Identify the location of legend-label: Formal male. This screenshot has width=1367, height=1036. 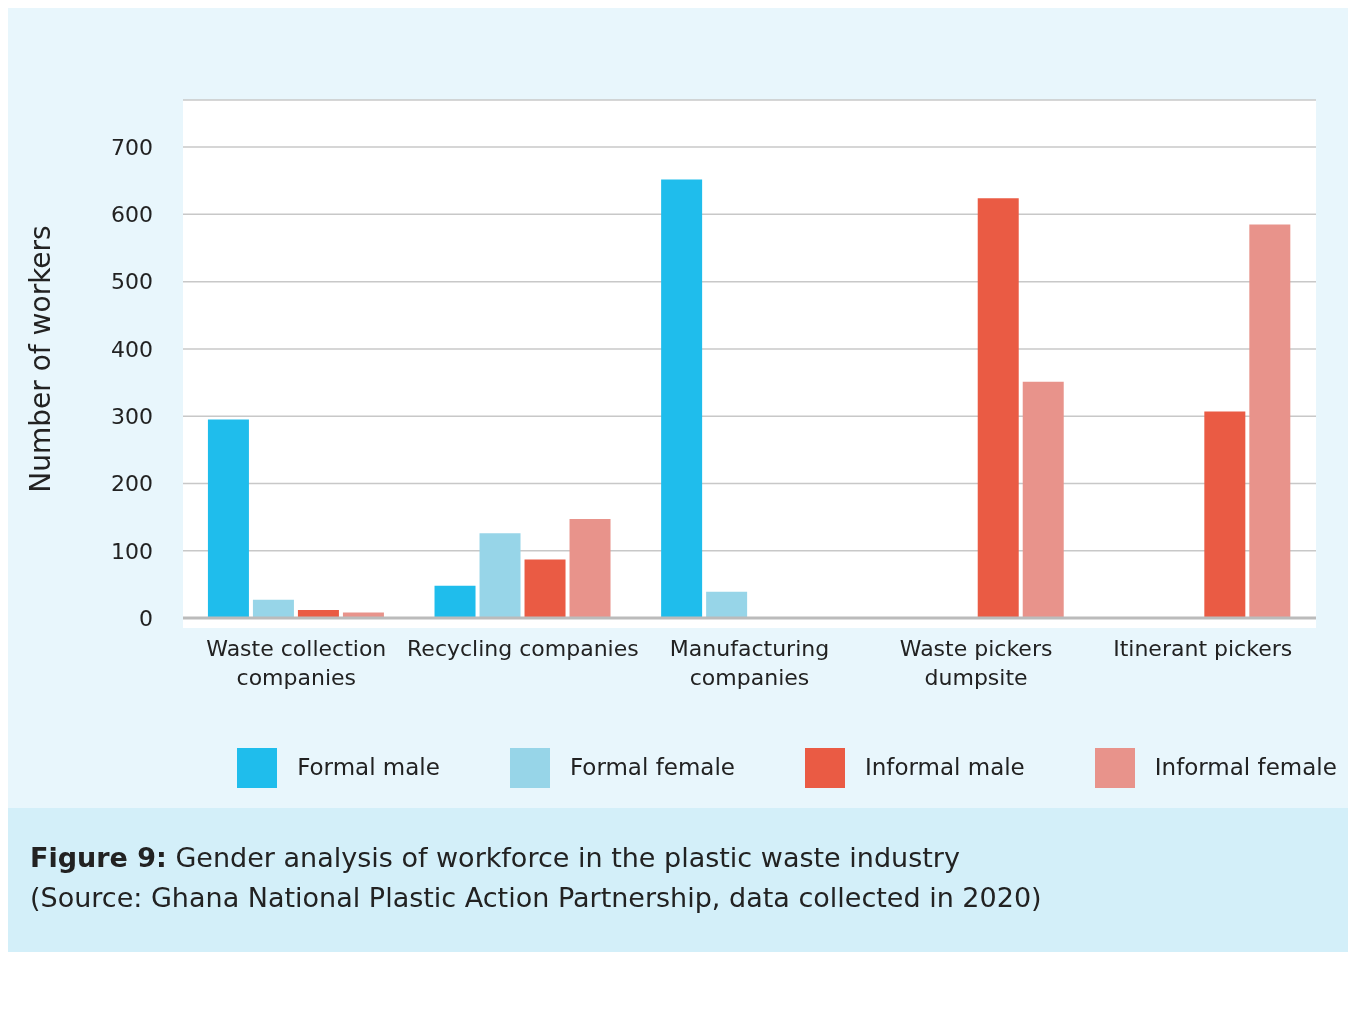
(368, 766).